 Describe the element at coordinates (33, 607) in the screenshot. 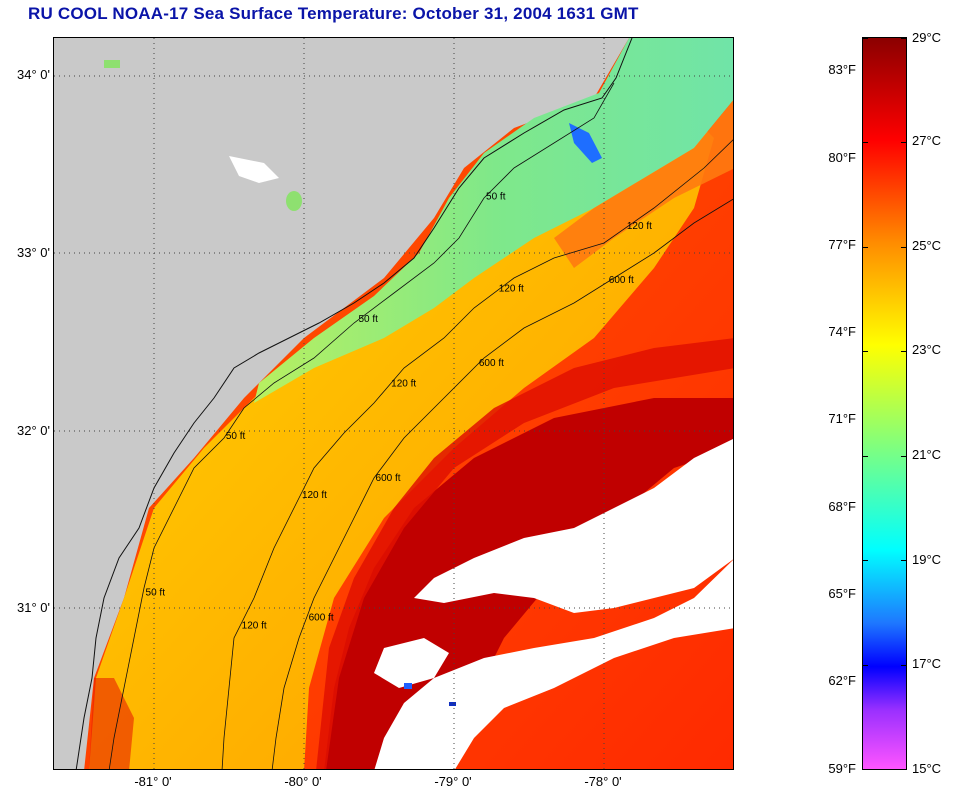

I see `lat-label-31: 31° 0'` at that location.